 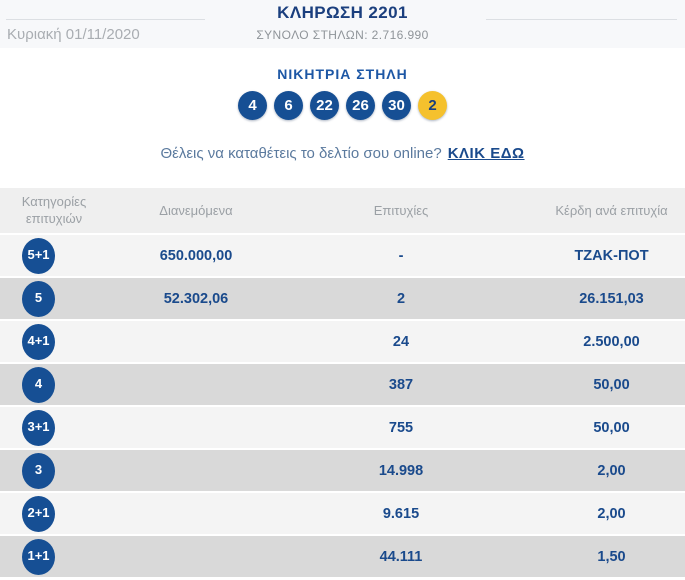 I want to click on winners-cell: 755, so click(x=401, y=427).